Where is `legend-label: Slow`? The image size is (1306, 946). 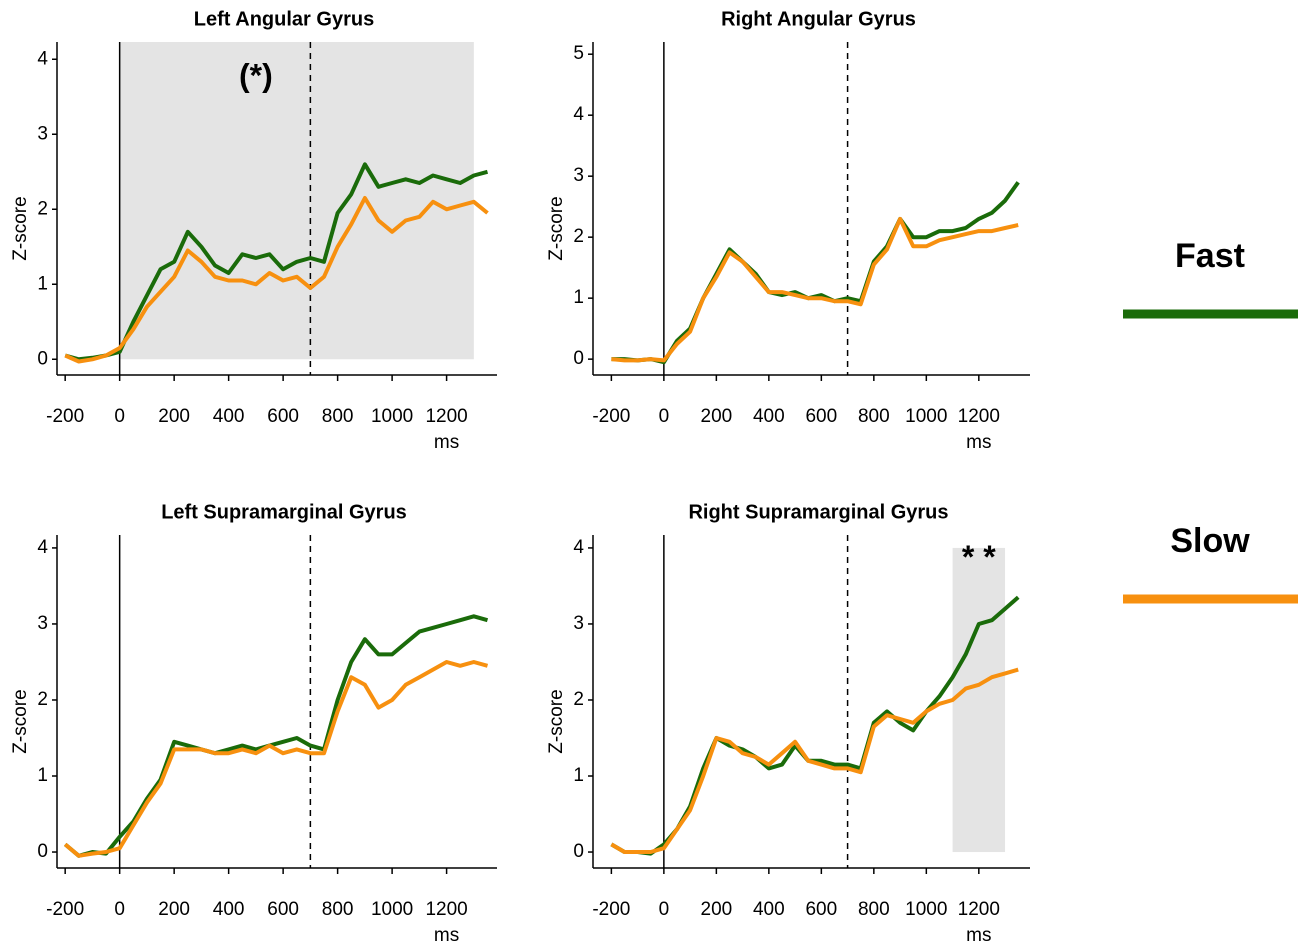 legend-label: Slow is located at coordinates (1210, 541).